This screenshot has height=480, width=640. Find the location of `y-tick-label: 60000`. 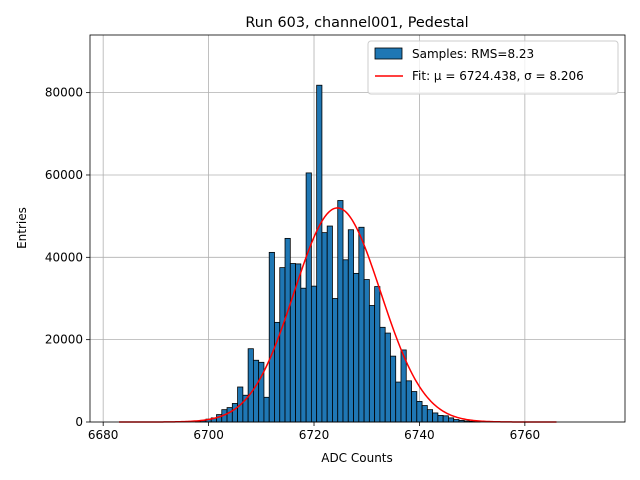

y-tick-label: 60000 is located at coordinates (64, 175).